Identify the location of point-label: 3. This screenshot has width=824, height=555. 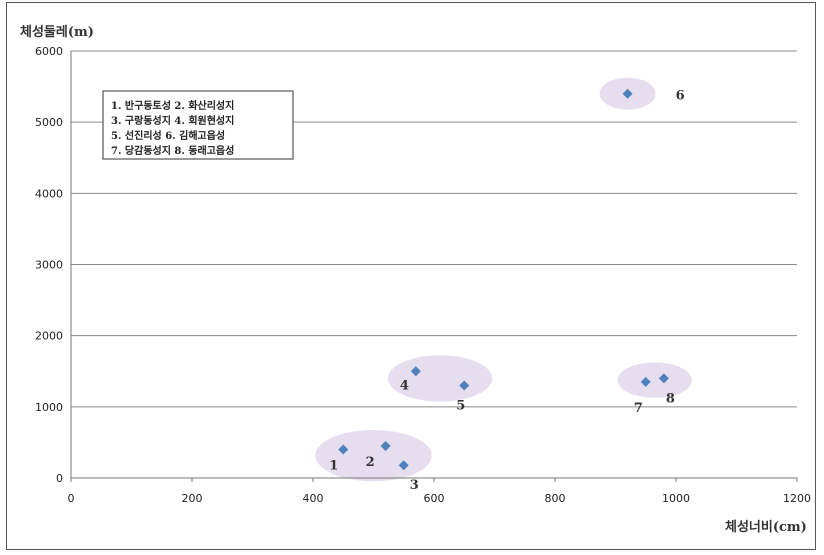
(414, 485).